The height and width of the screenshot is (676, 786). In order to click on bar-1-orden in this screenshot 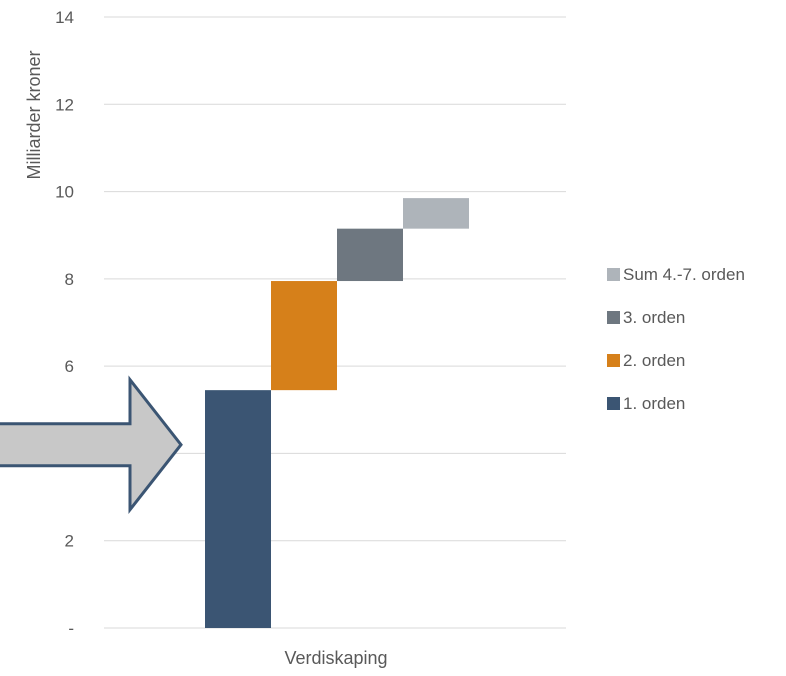, I will do `click(238, 509)`.